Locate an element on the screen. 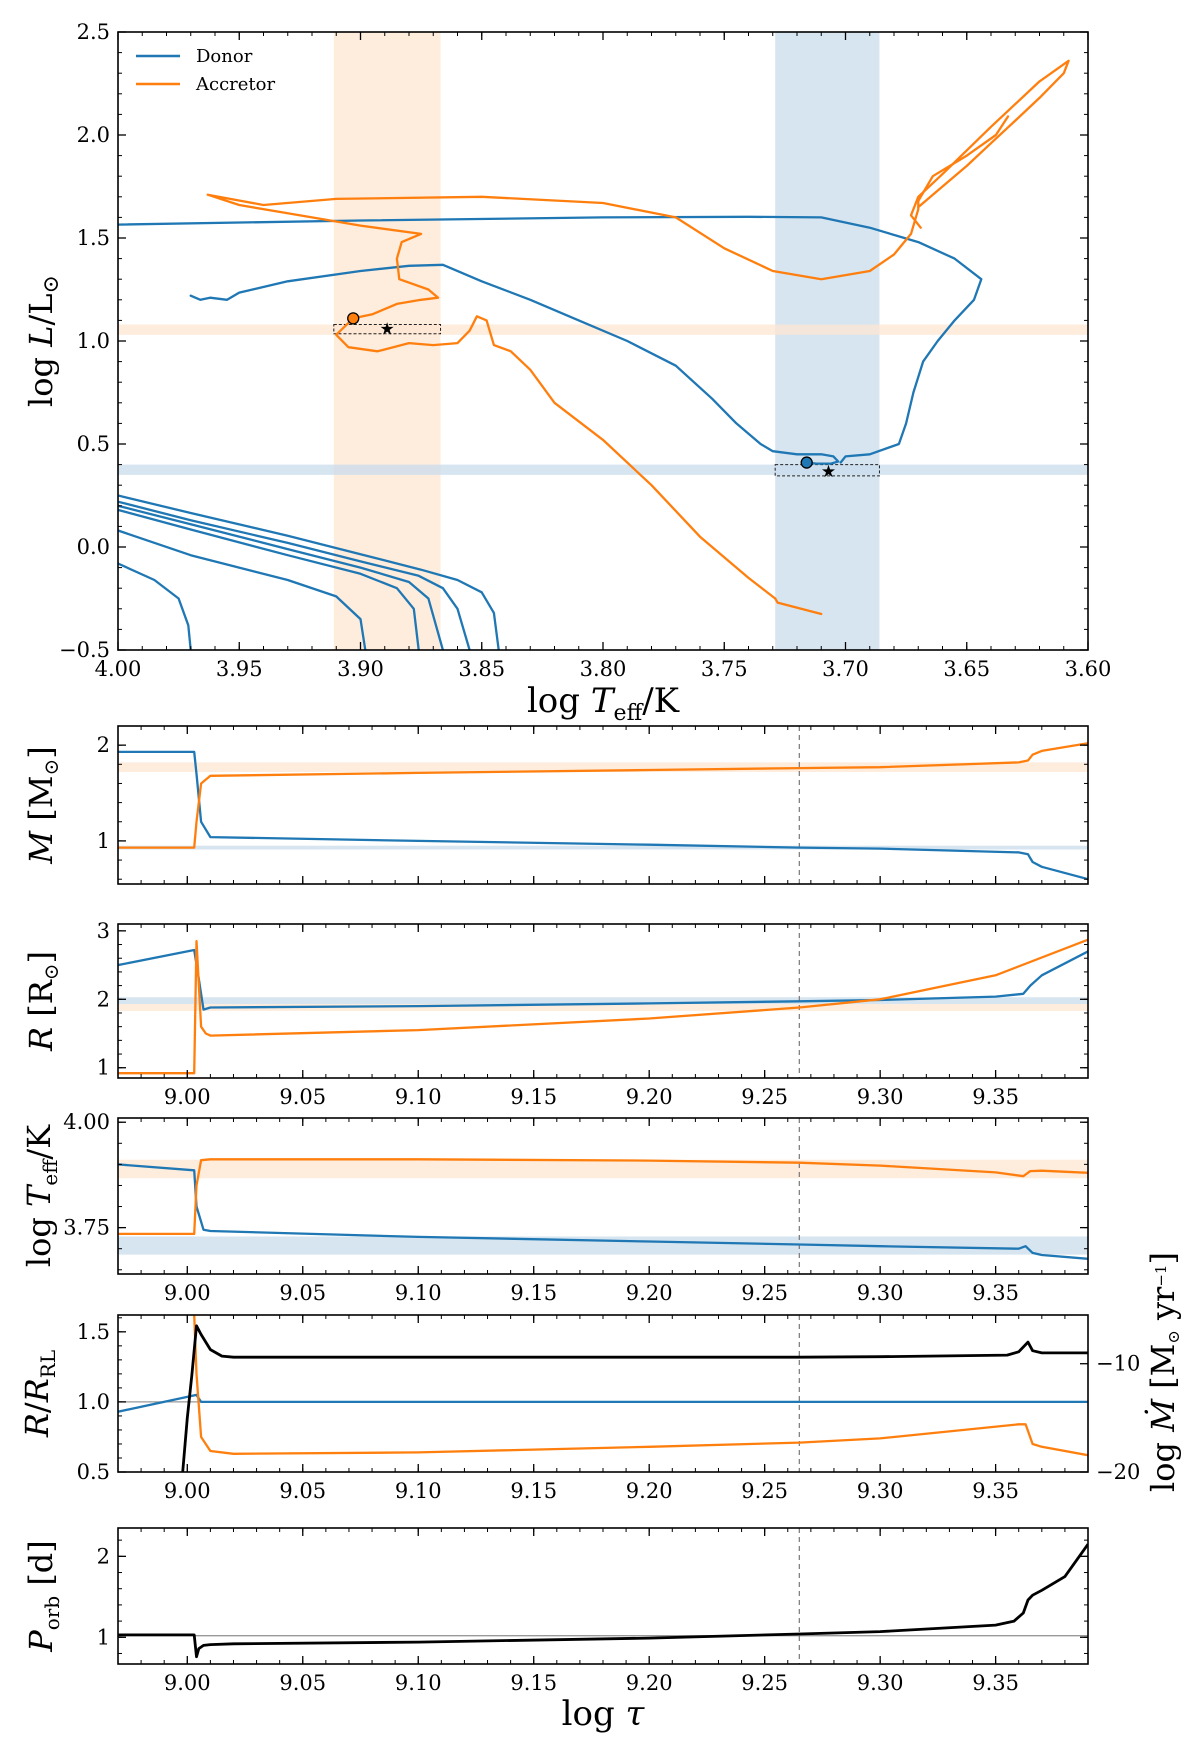 The image size is (1200, 1752). radius-accretor-line is located at coordinates (603, 1006).